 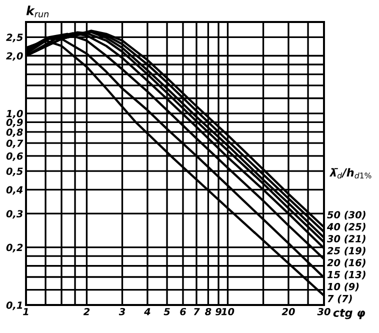 What do you see at coordinates (323, 312) in the screenshot?
I see `x-tick-label: 30` at bounding box center [323, 312].